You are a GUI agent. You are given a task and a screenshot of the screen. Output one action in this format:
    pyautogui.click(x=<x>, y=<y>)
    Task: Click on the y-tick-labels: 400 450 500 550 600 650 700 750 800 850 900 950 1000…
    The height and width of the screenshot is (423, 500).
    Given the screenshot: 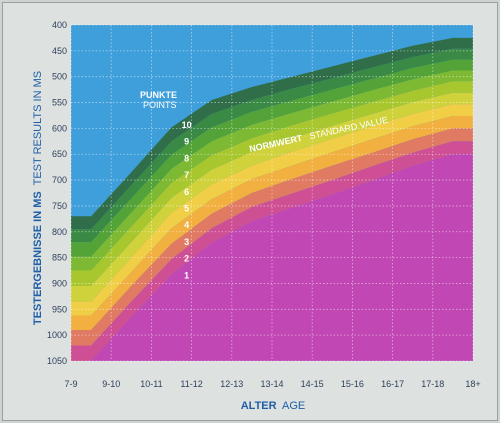 What is the action you would take?
    pyautogui.click(x=57, y=193)
    